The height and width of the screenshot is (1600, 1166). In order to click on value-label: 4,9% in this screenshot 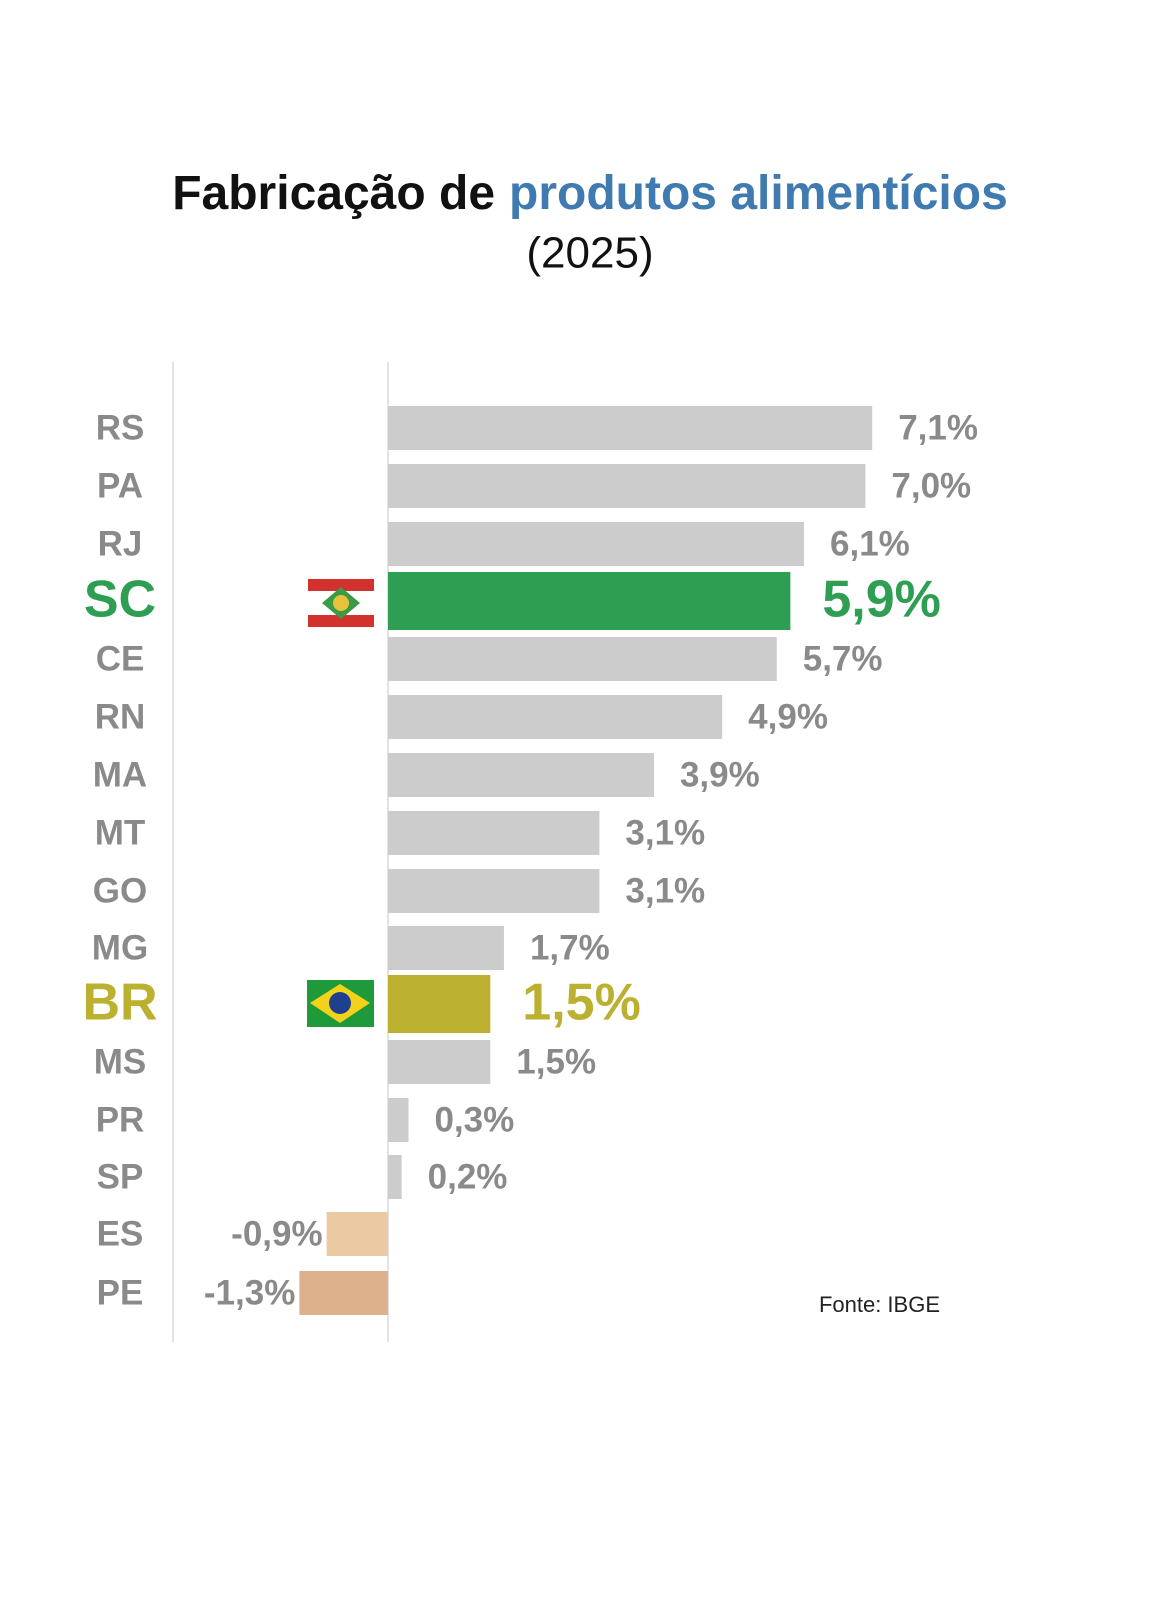, I will do `click(788, 716)`.